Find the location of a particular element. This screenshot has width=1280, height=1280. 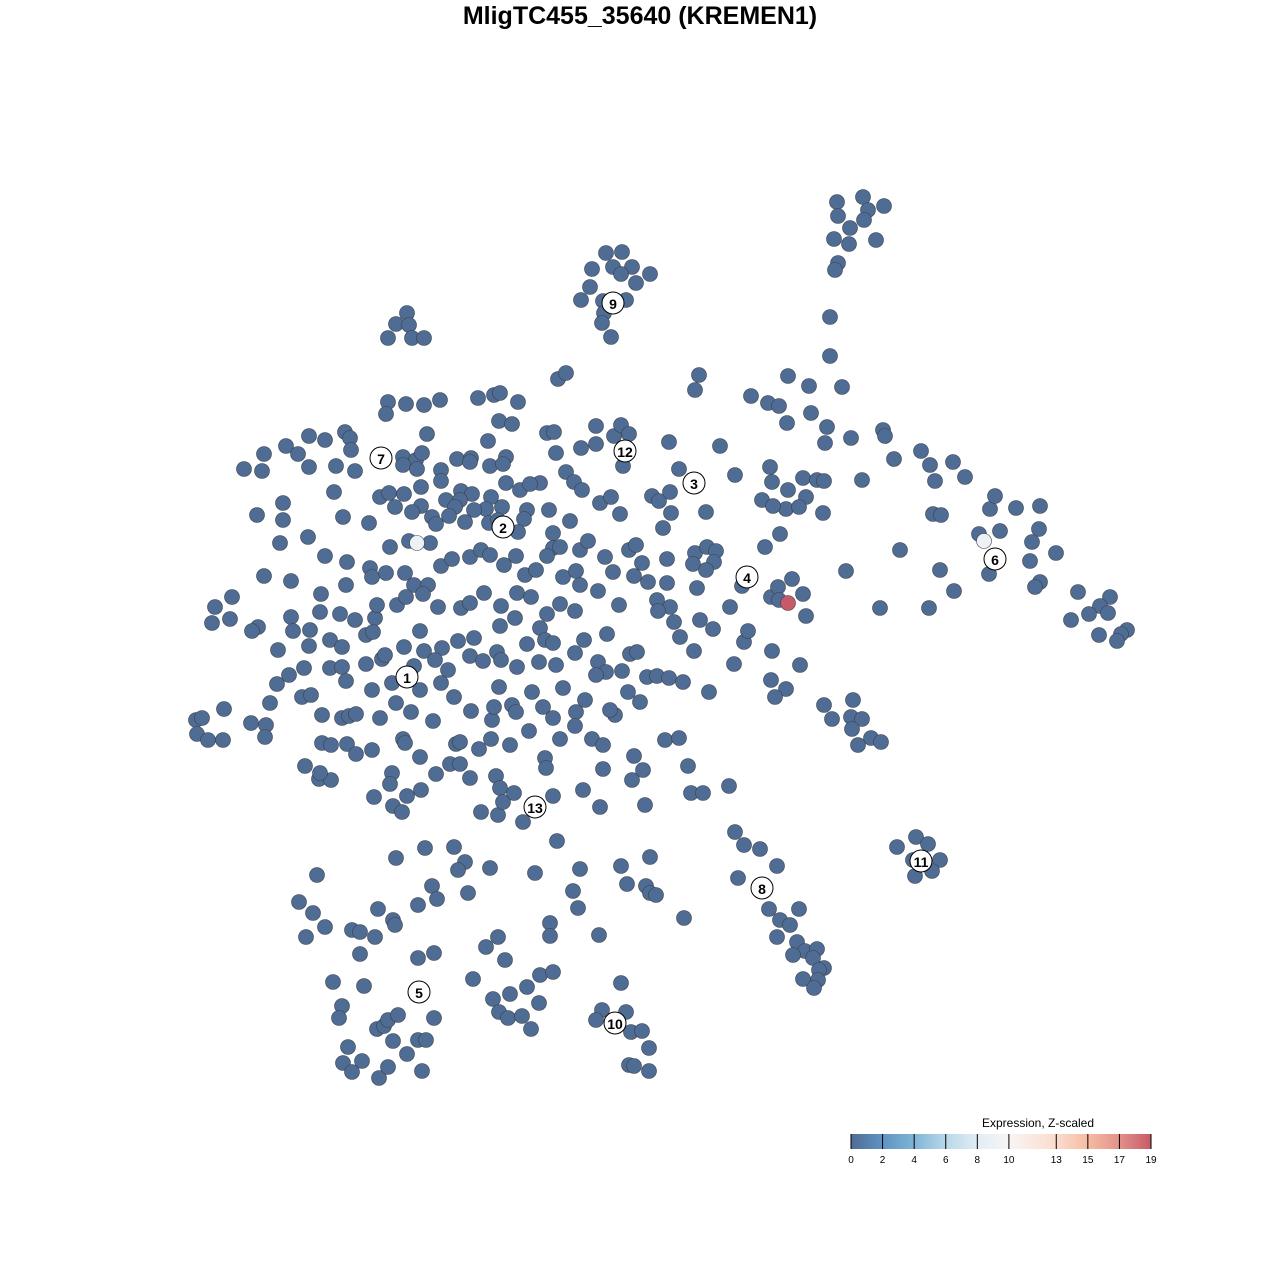

legend-tick-label: 2 is located at coordinates (883, 1160).